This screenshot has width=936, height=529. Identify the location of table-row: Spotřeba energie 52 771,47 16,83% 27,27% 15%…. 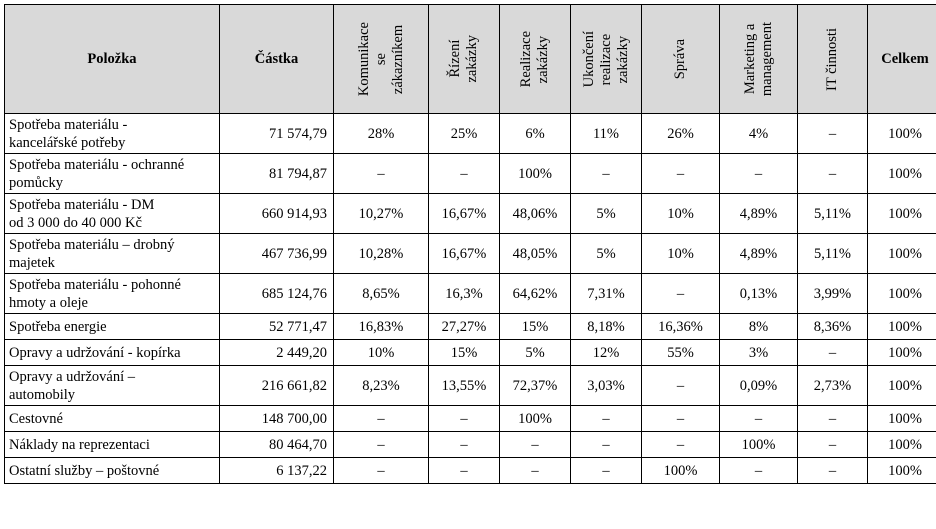
(470, 326).